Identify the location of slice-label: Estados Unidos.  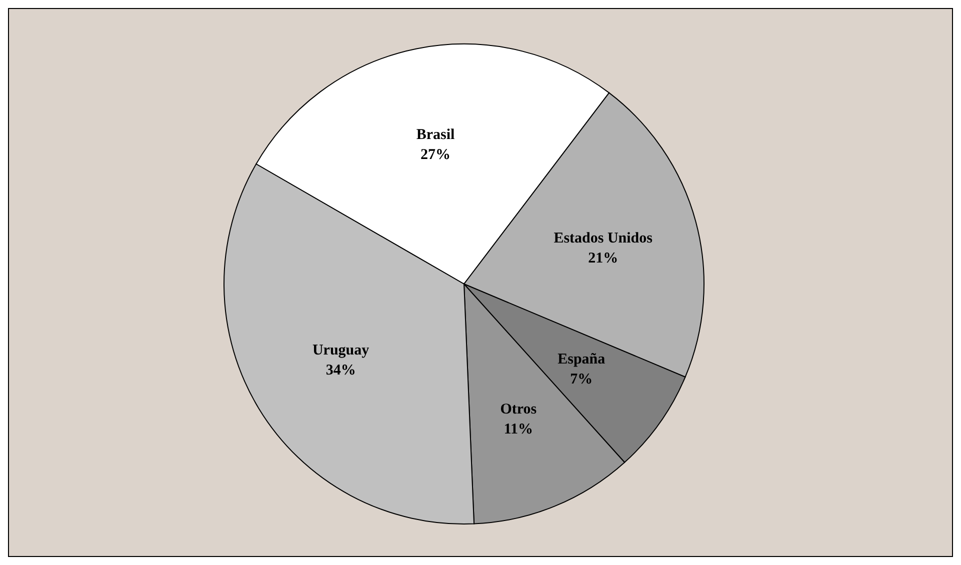
(603, 238).